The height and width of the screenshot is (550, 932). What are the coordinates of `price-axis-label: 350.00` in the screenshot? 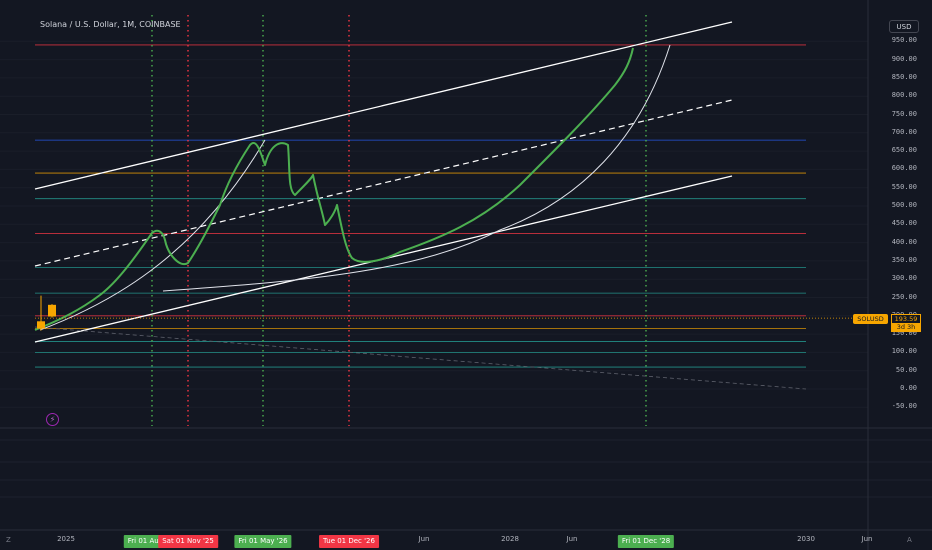 It's located at (904, 259).